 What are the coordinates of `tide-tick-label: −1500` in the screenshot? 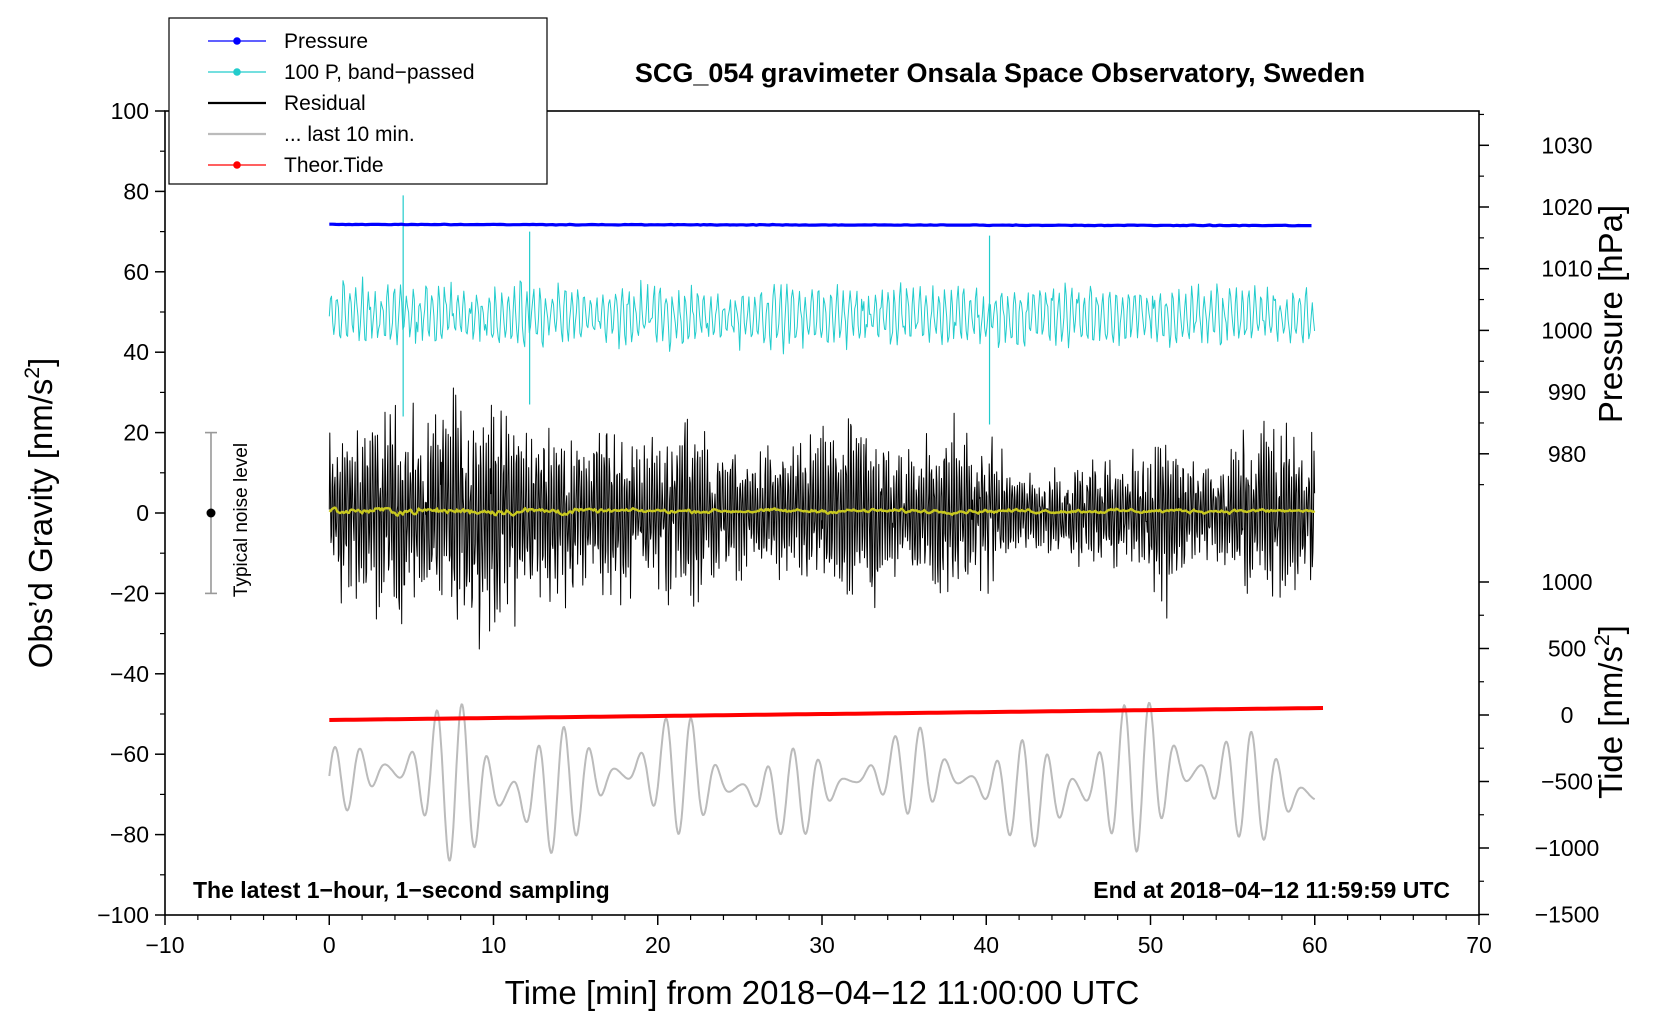 It's located at (1567, 915).